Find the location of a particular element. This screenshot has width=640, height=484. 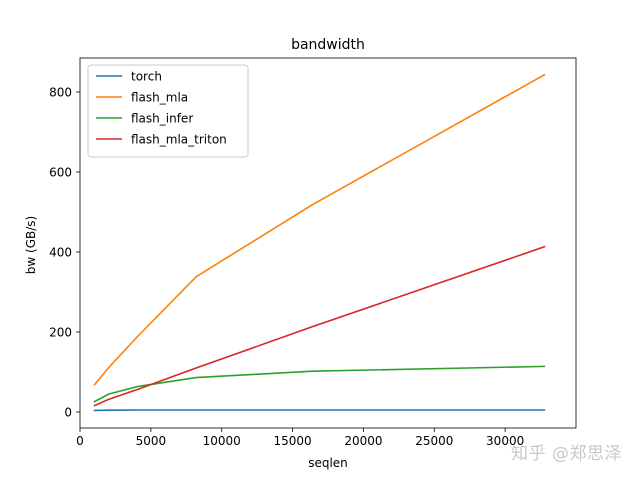

legend-label-torch: torch is located at coordinates (146, 77).